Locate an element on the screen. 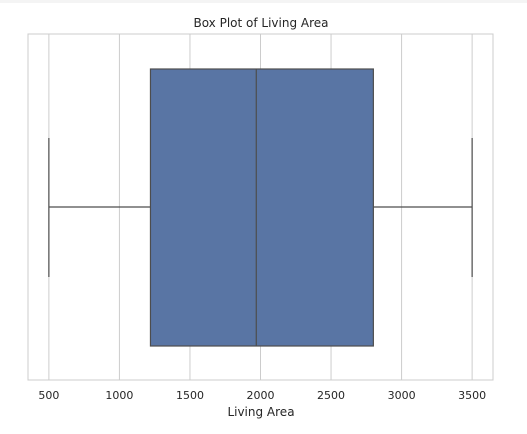 The width and height of the screenshot is (527, 434). x-tick-label: 1500 is located at coordinates (190, 395).